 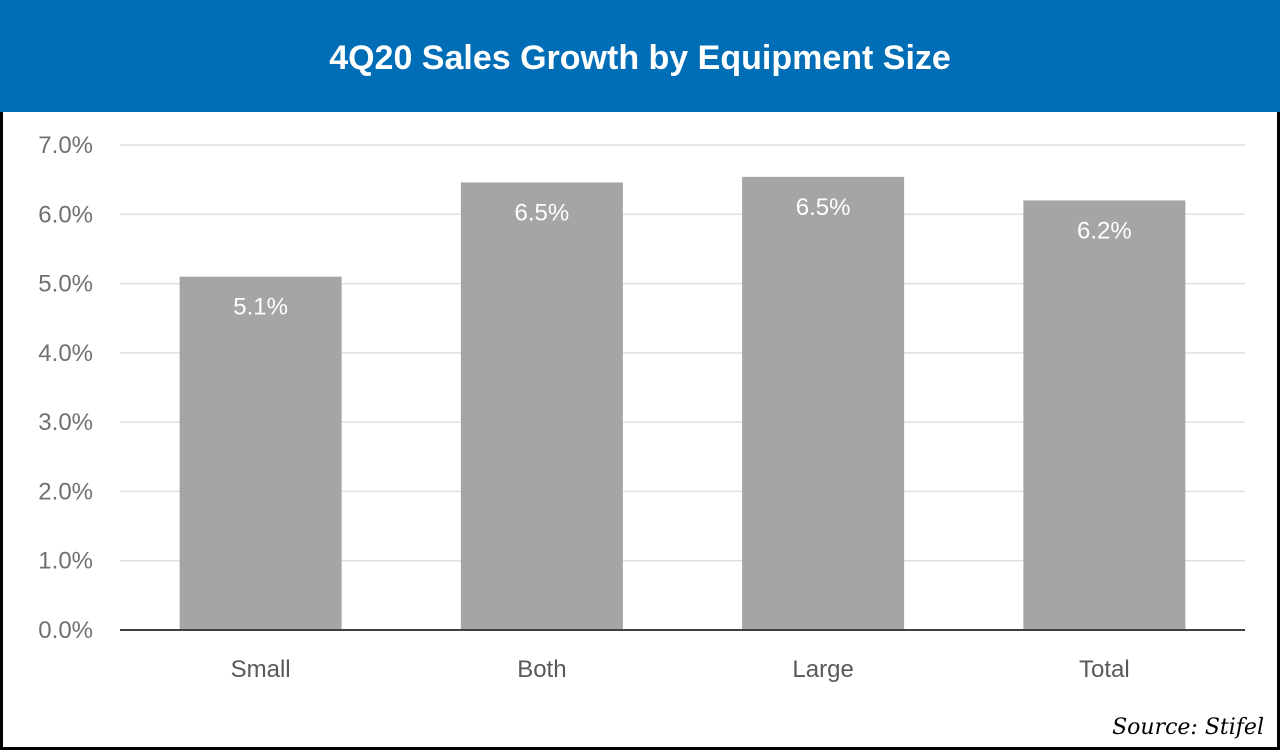 I want to click on y-tick-label: 7.0%, so click(x=65, y=145).